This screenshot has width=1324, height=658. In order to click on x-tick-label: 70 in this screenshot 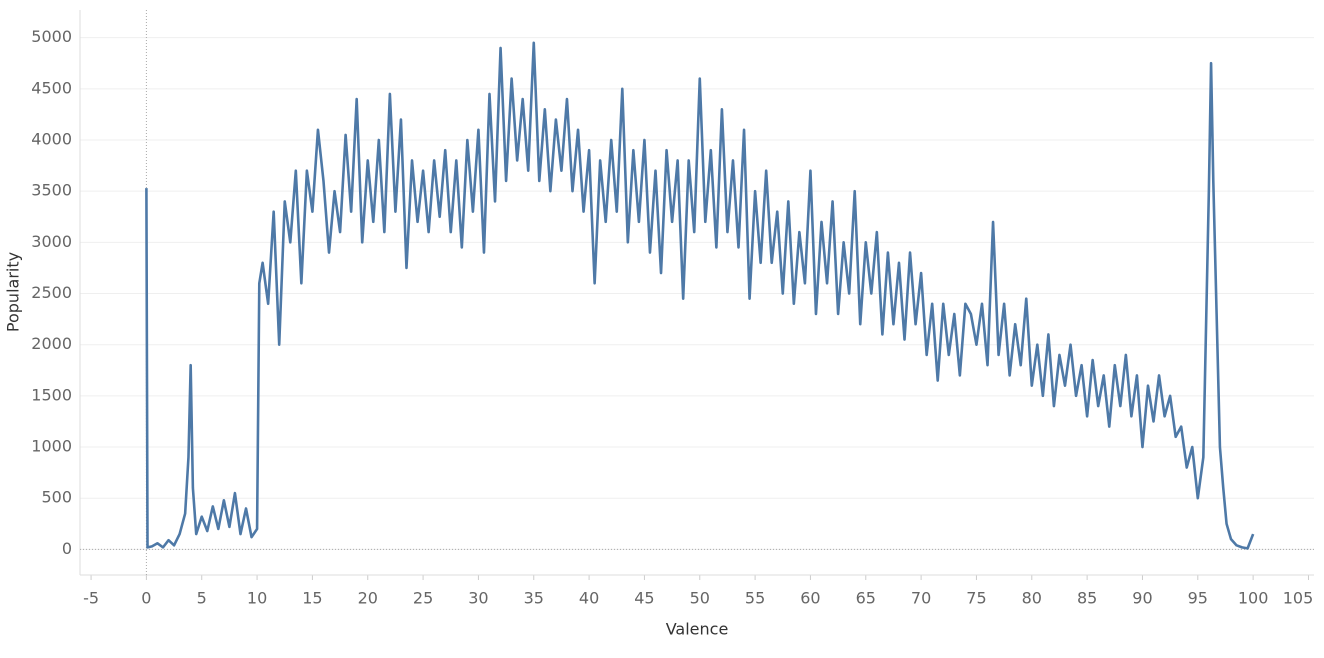, I will do `click(921, 598)`.